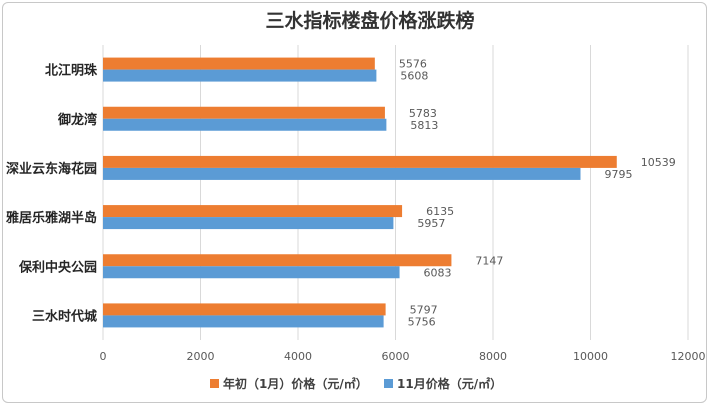 This screenshot has height=407, width=711. What do you see at coordinates (688, 356) in the screenshot?
I see `x-tick-label: 12000` at bounding box center [688, 356].